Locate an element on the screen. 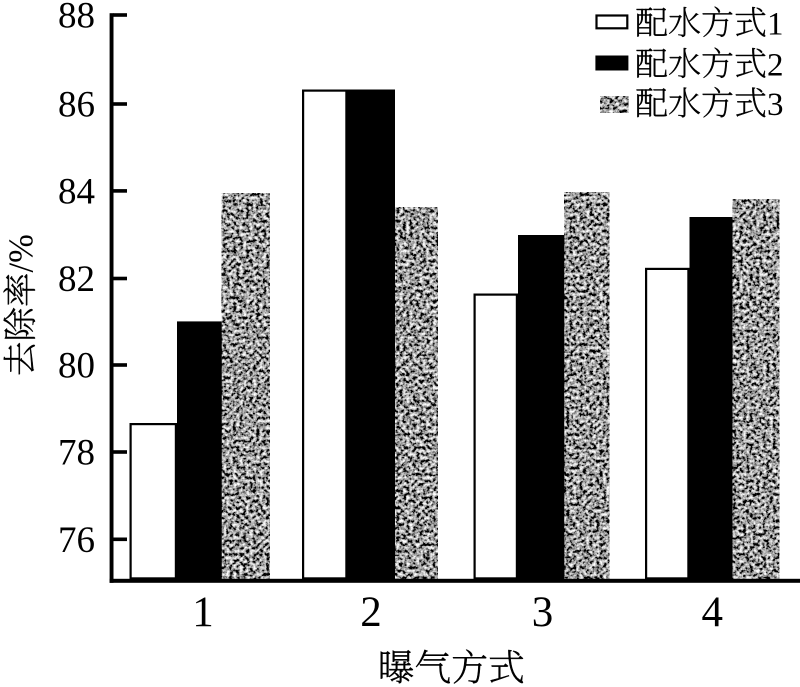  svg-text: 88 is located at coordinates (76, 18).